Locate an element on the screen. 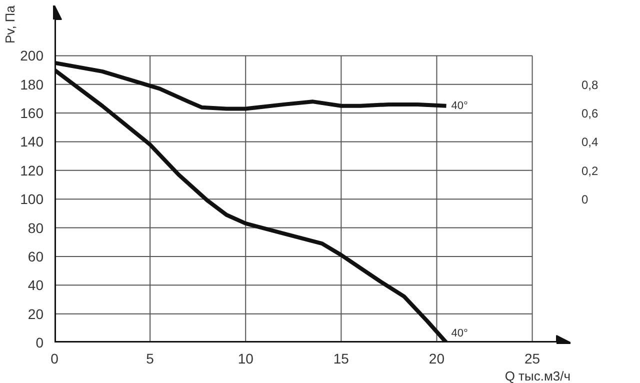  x-tick-label: 25 is located at coordinates (532, 358).